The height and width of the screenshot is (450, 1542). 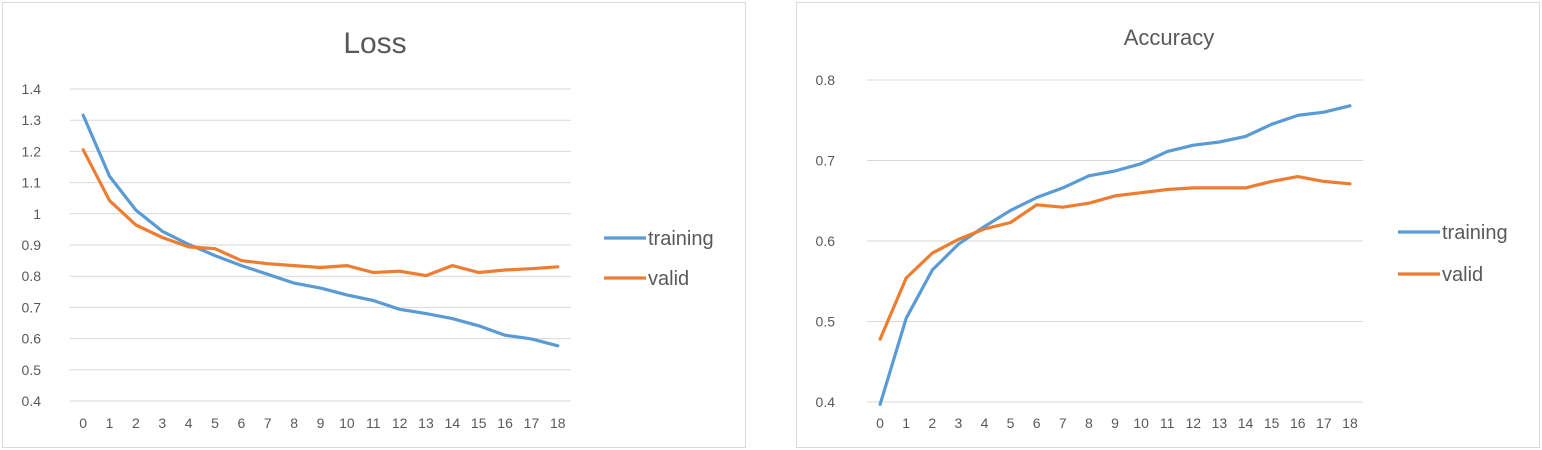 What do you see at coordinates (268, 423) in the screenshot?
I see `loss-x-tick-label: 7` at bounding box center [268, 423].